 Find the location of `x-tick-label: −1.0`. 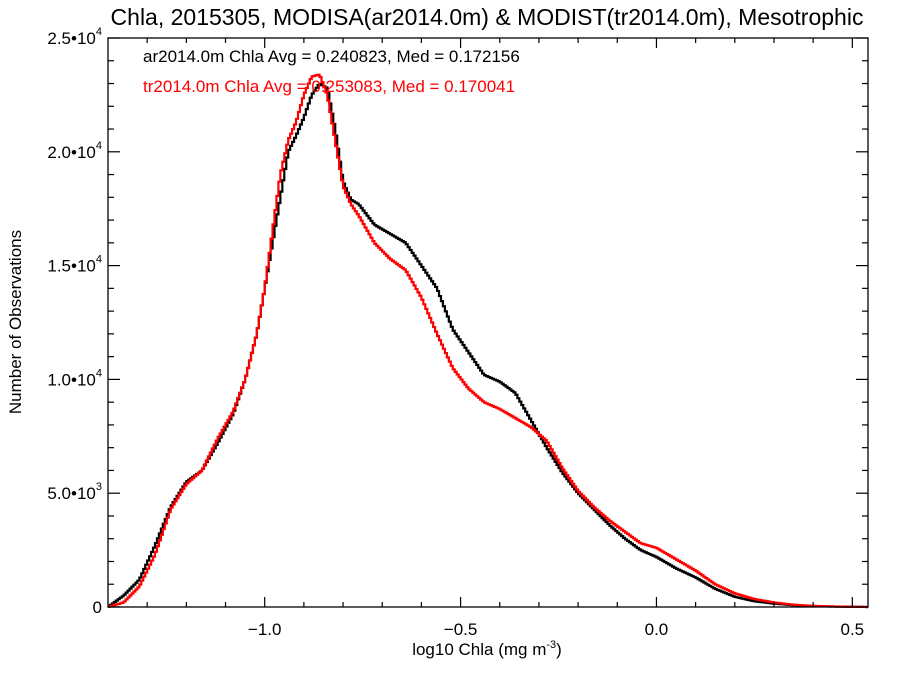

x-tick-label: −1.0 is located at coordinates (265, 629).